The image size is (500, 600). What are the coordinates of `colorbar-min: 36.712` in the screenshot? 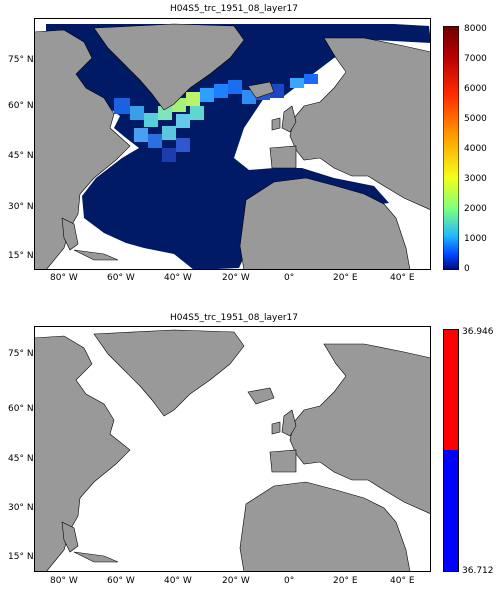 It's located at (478, 571).